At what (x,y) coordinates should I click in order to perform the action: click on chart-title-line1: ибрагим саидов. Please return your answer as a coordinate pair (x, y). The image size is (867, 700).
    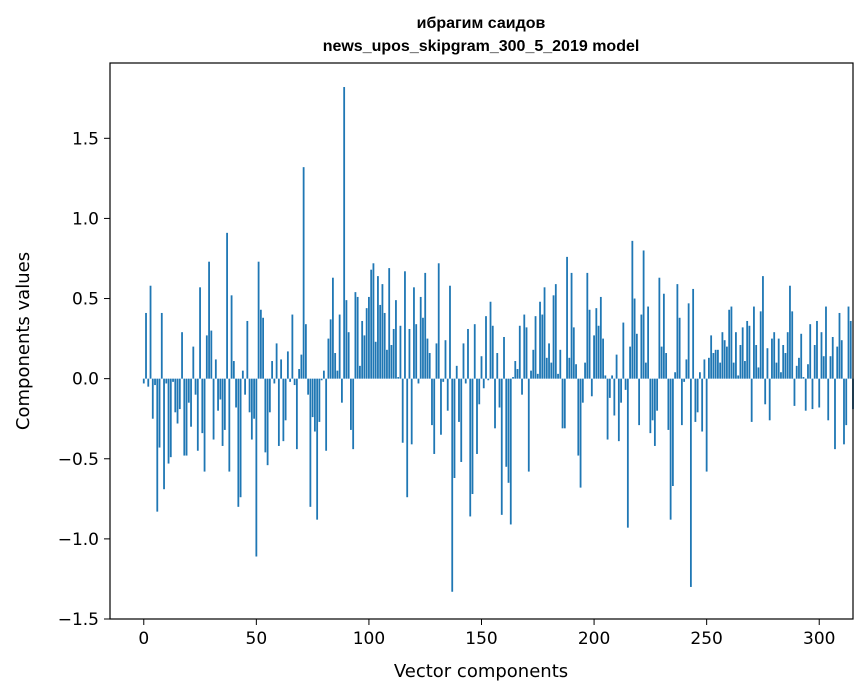
    Looking at the image, I should click on (481, 23).